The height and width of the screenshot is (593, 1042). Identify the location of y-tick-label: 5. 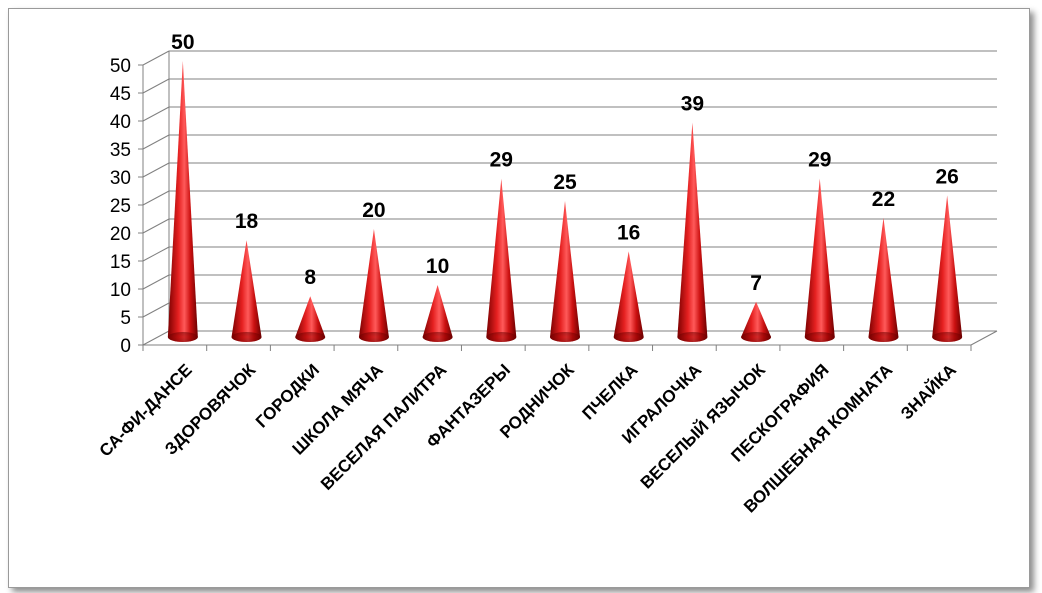
(125, 318).